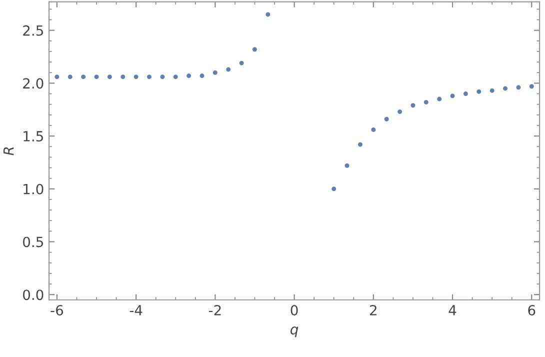 The width and height of the screenshot is (545, 357). I want to click on x-tick-label: 2, so click(373, 310).